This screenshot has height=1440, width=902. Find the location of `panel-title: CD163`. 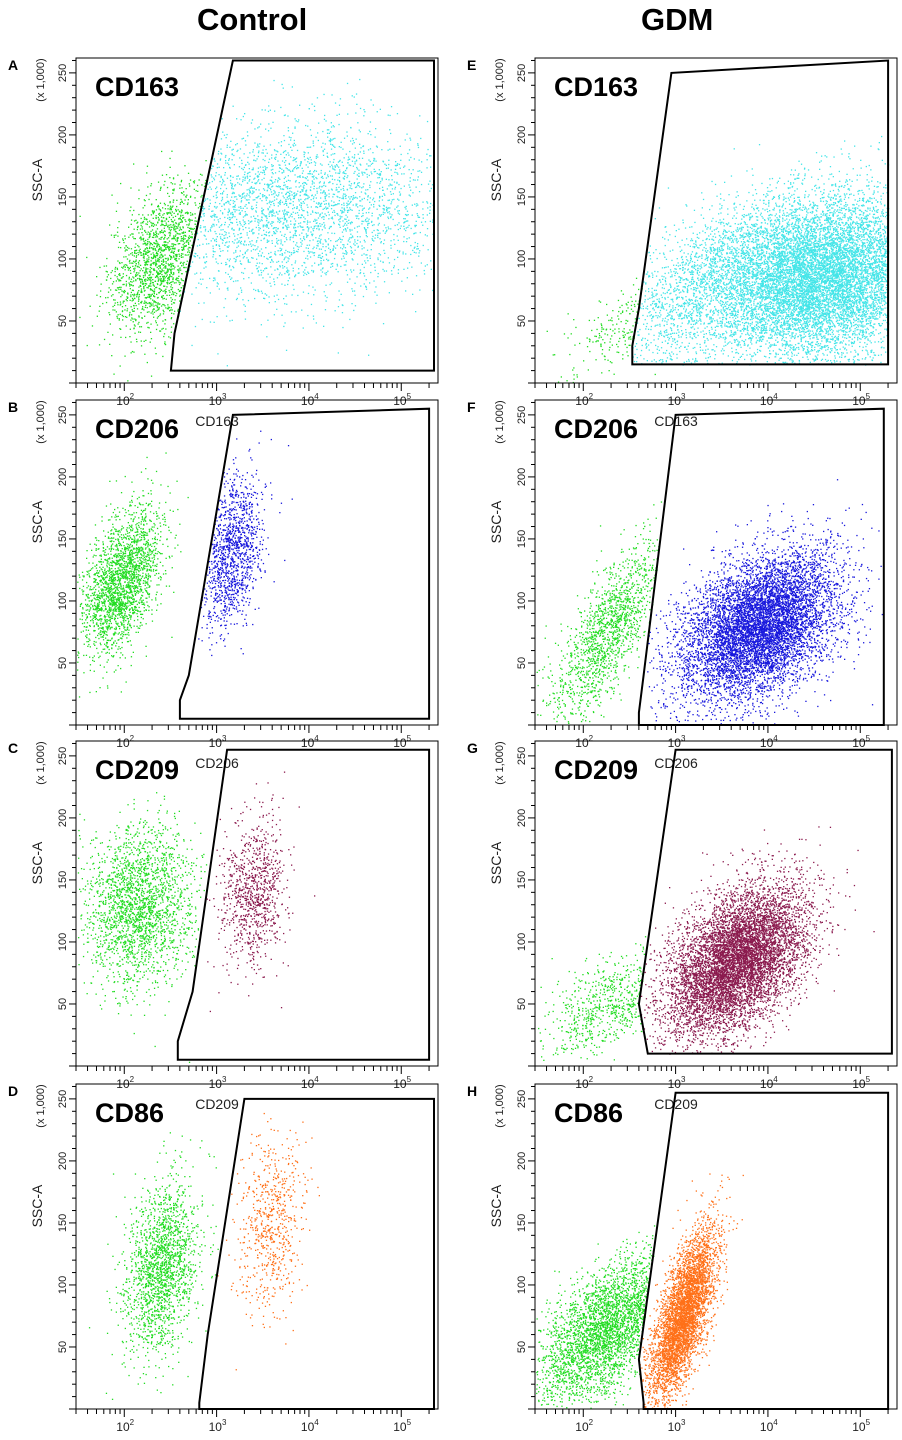

panel-title: CD163 is located at coordinates (596, 87).